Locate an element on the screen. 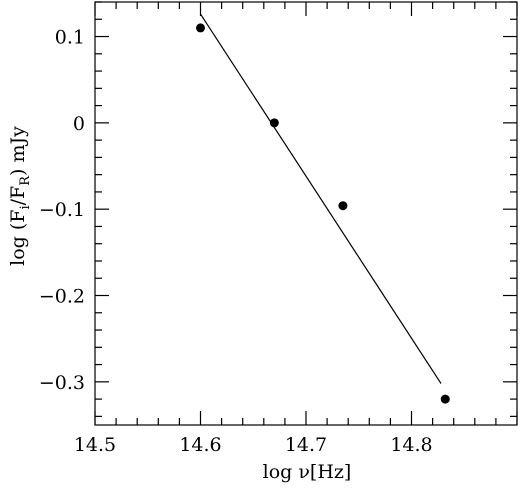 The width and height of the screenshot is (520, 488). y-axis-title: log (Fi/FR) mJy is located at coordinates (20, 196).